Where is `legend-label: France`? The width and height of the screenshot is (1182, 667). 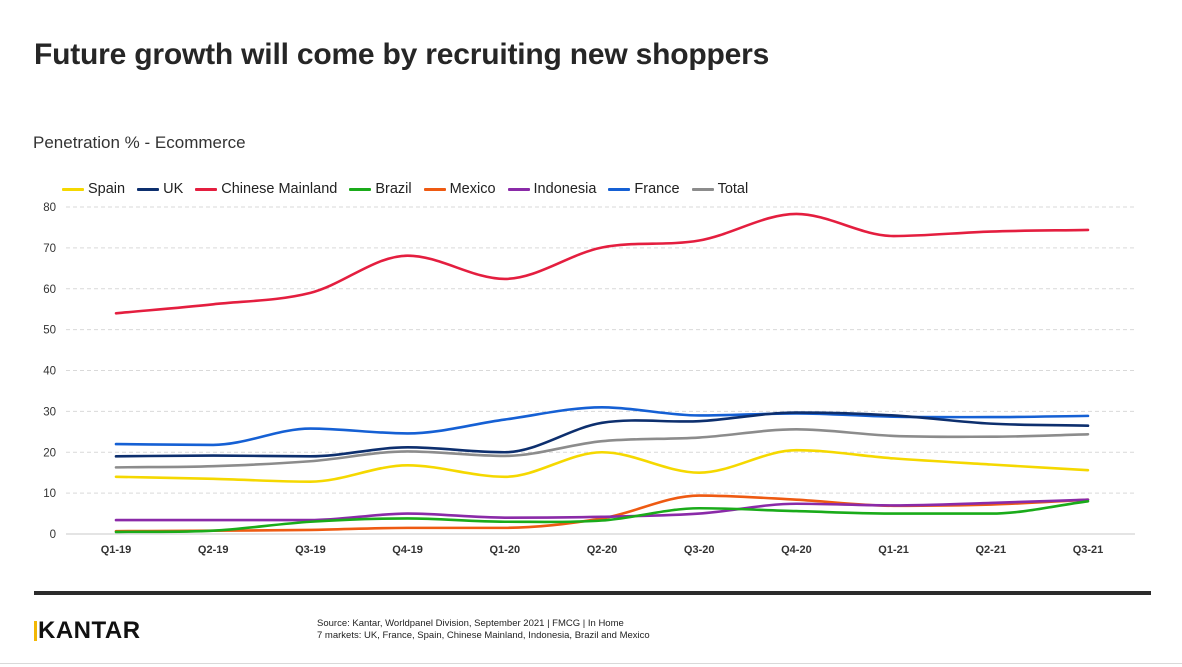
legend-label: France is located at coordinates (657, 189).